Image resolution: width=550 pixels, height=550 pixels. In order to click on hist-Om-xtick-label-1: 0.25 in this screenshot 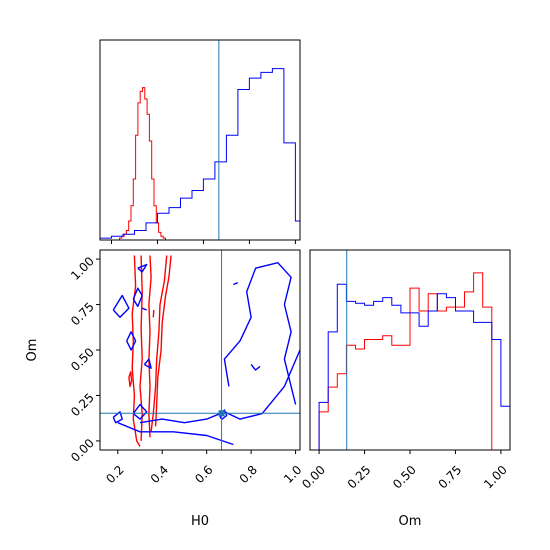, I will do `click(359, 477)`.